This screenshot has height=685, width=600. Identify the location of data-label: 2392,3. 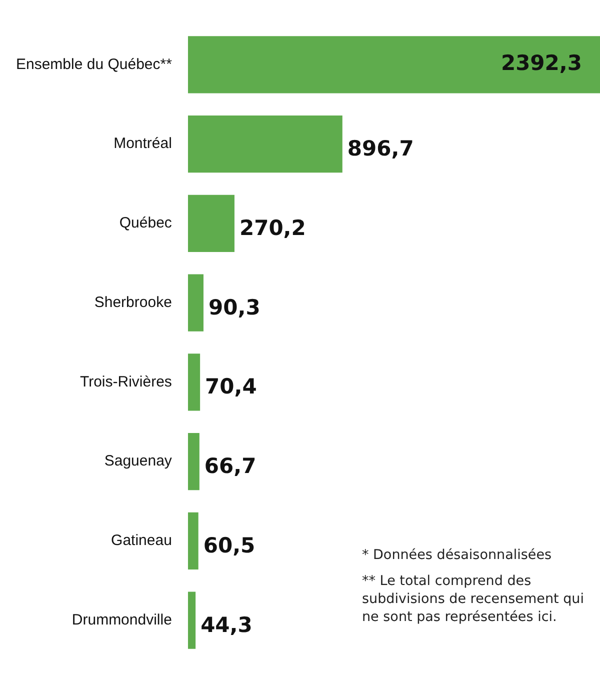
(541, 63).